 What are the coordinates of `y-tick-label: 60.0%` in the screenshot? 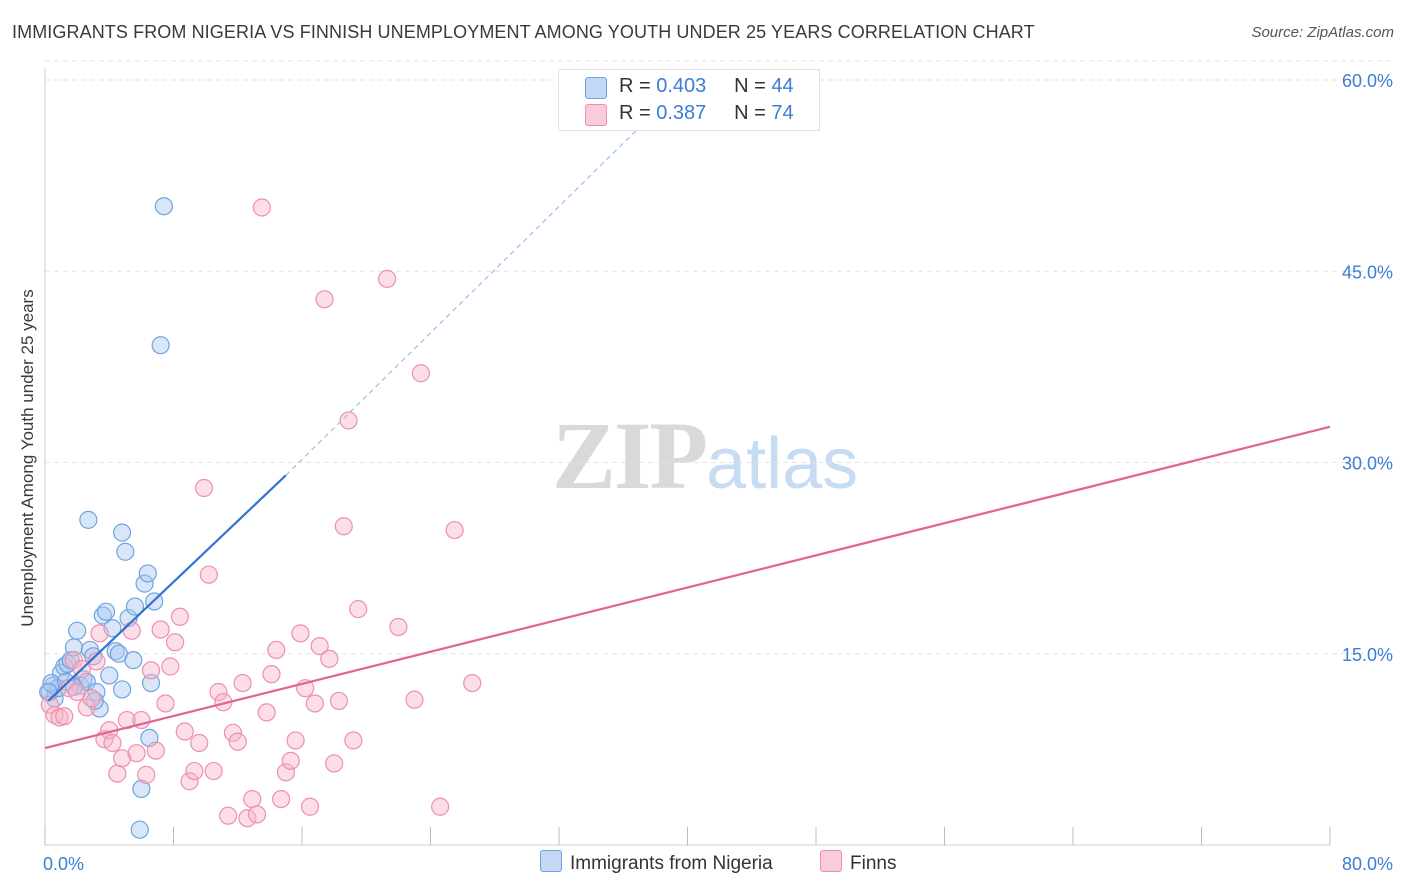 It's located at (1367, 81).